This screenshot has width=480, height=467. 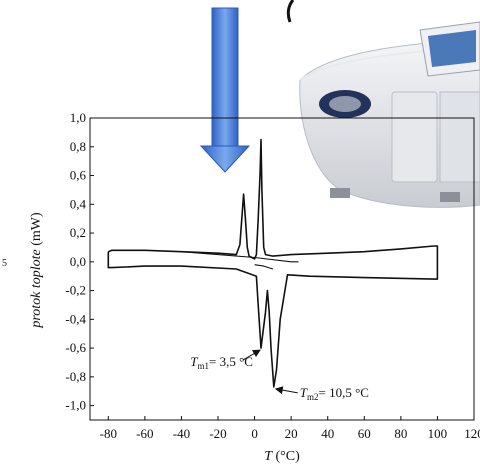 What do you see at coordinates (78, 146) in the screenshot?
I see `y-tick-label: 0,8` at bounding box center [78, 146].